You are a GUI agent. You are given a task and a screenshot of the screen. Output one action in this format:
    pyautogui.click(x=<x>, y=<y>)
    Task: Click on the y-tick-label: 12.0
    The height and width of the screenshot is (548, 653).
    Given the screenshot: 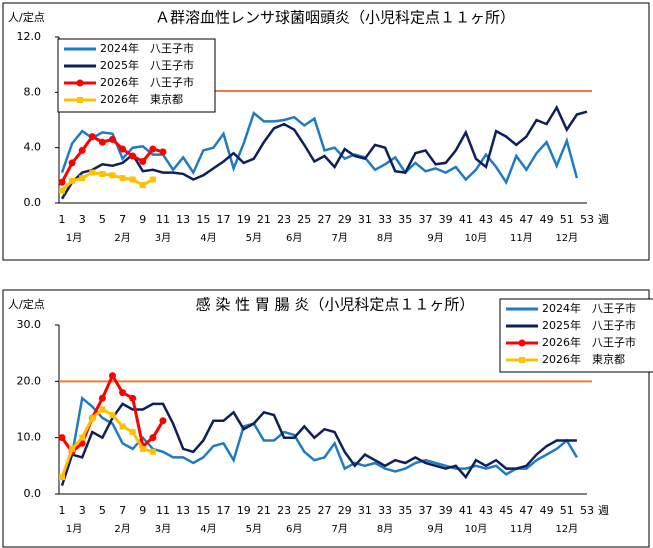 What is the action you would take?
    pyautogui.click(x=29, y=36)
    